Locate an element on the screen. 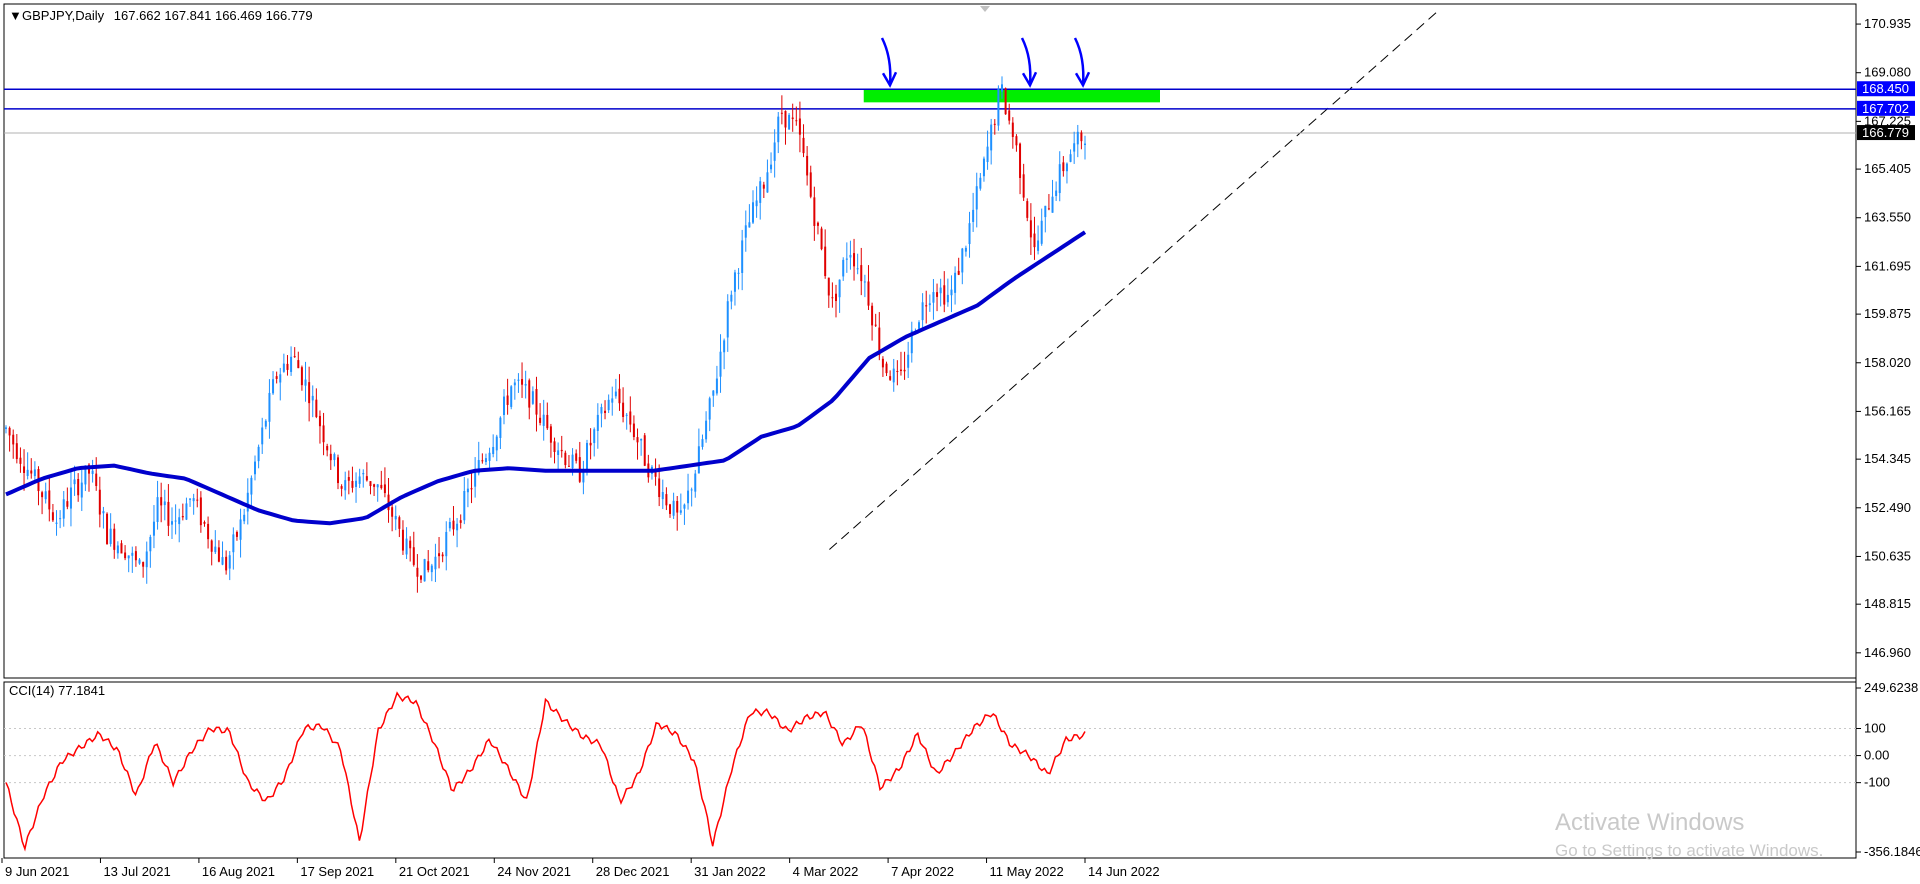 This screenshot has height=884, width=1920. price-axis-label: 156.165 is located at coordinates (1887, 410).